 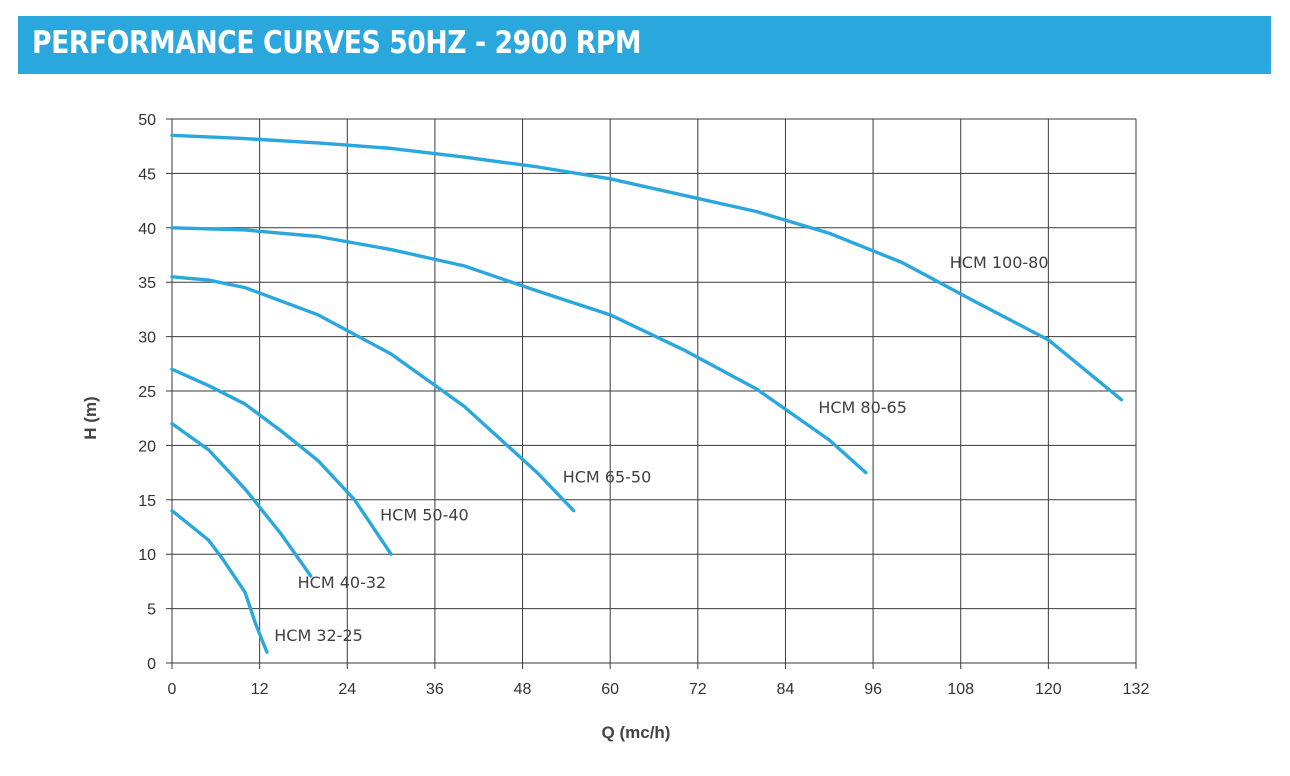 What do you see at coordinates (90, 417) in the screenshot?
I see `y-axis-title: H (m)` at bounding box center [90, 417].